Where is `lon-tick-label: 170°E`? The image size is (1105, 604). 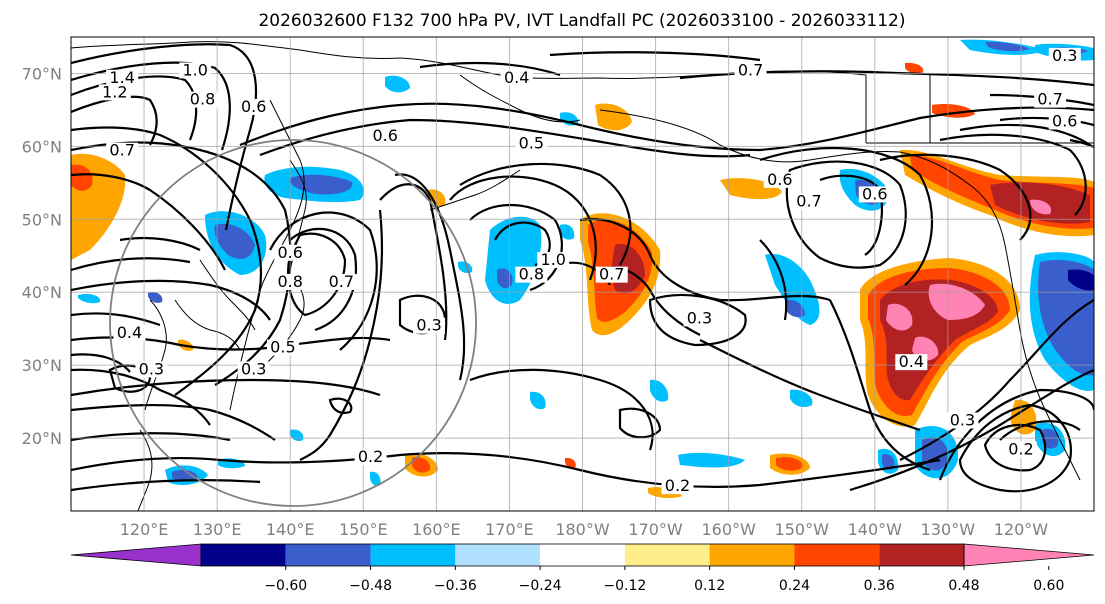
lon-tick-label: 170°E is located at coordinates (509, 529).